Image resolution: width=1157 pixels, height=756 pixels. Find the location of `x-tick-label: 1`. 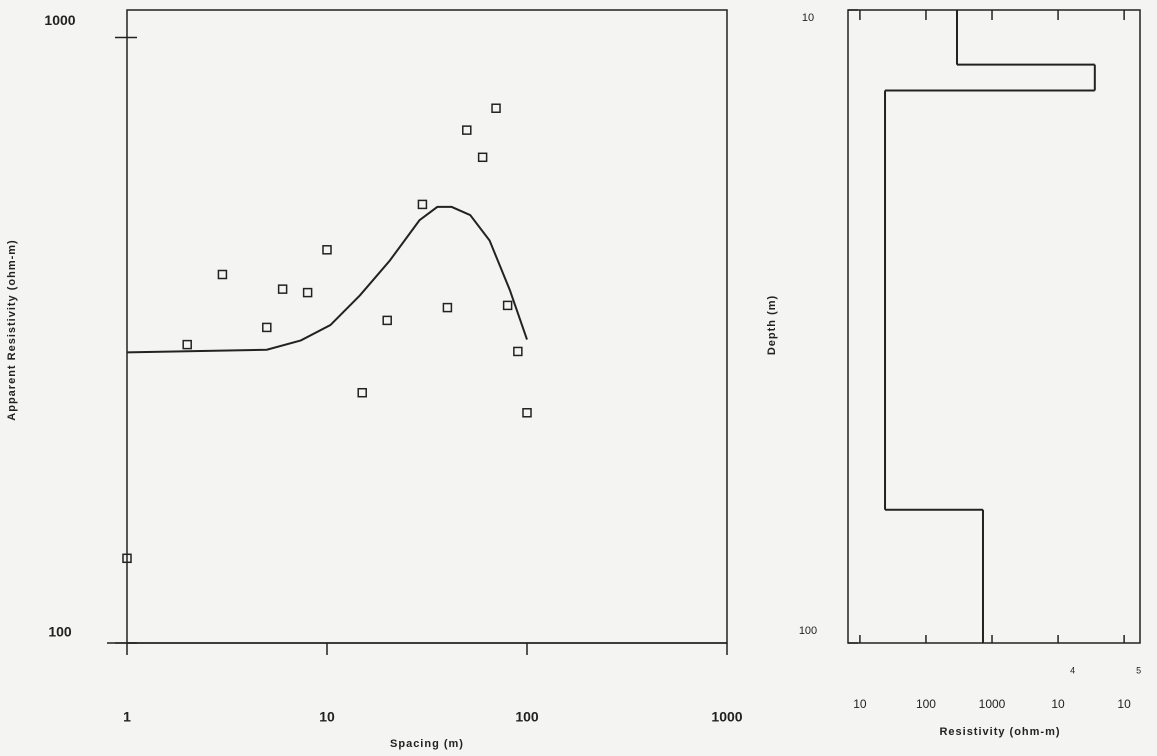

x-tick-label: 1 is located at coordinates (127, 717).